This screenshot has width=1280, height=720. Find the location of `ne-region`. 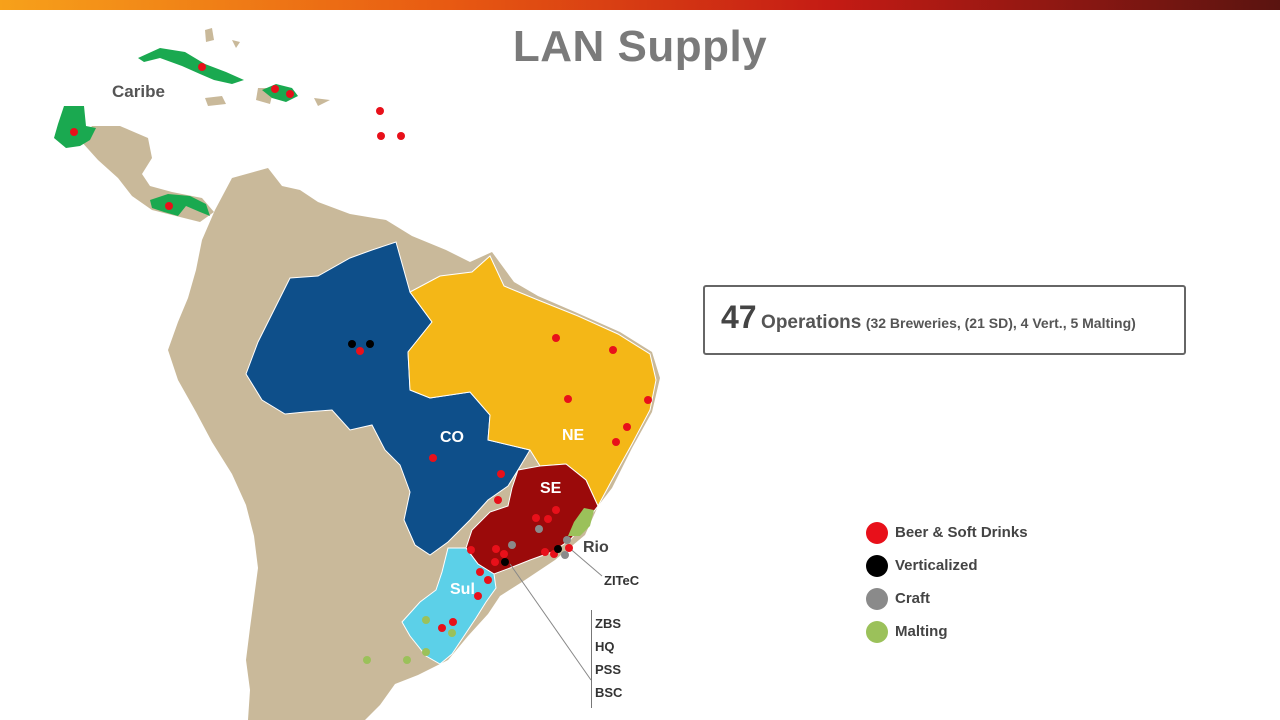

ne-region is located at coordinates (532, 381).